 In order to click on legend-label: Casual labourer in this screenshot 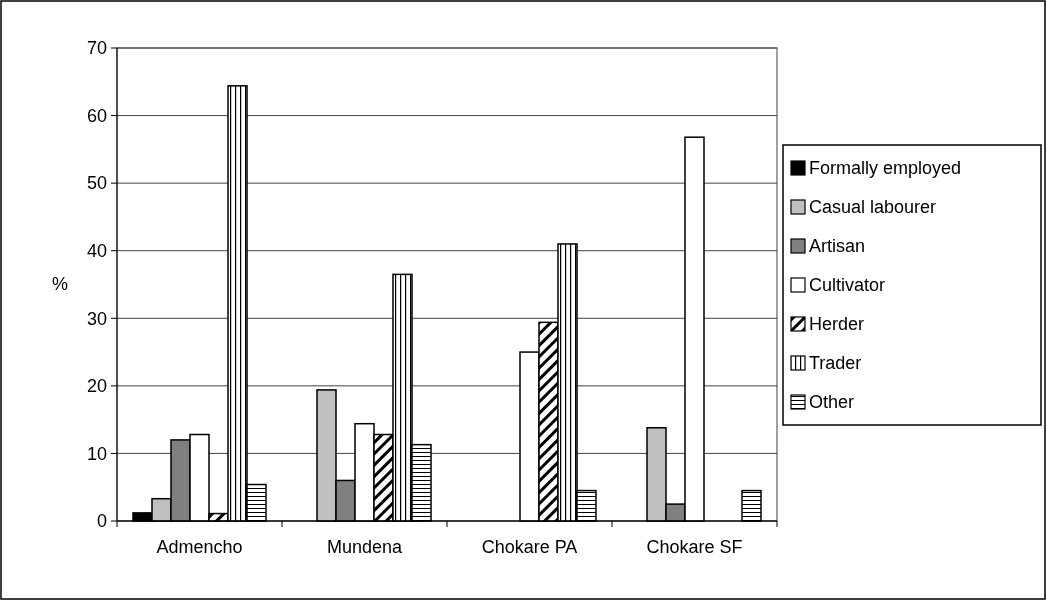, I will do `click(873, 207)`.